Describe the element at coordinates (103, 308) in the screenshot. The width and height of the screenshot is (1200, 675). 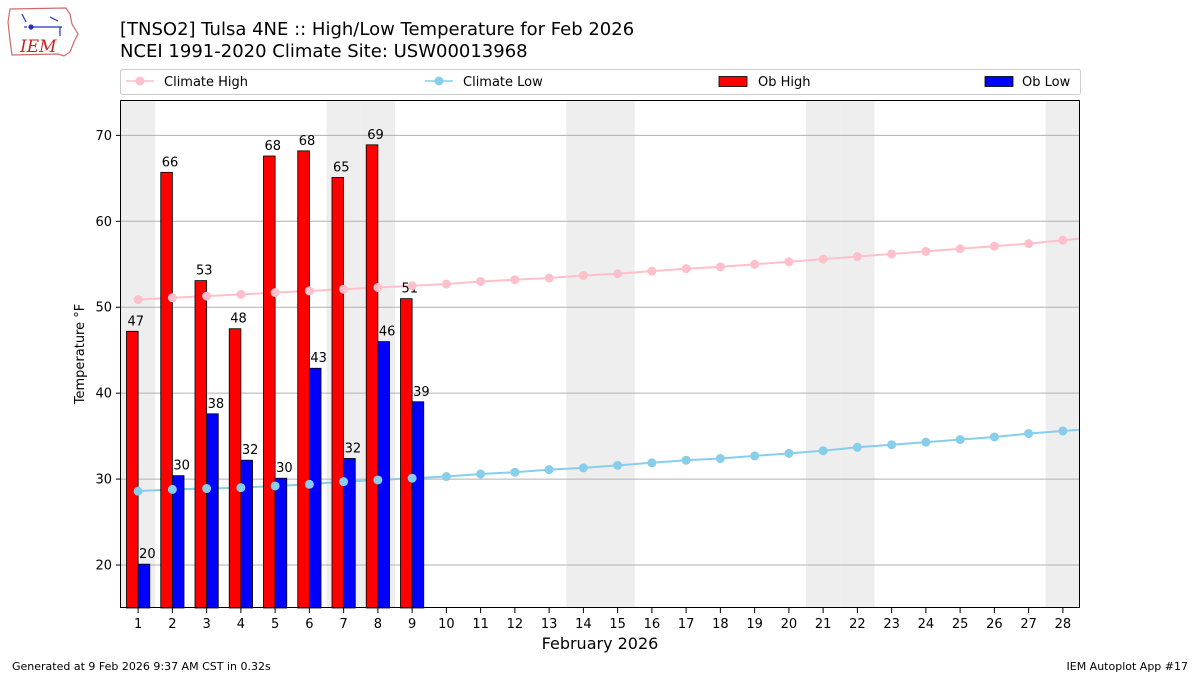
I see `y-tick-label: 50` at that location.